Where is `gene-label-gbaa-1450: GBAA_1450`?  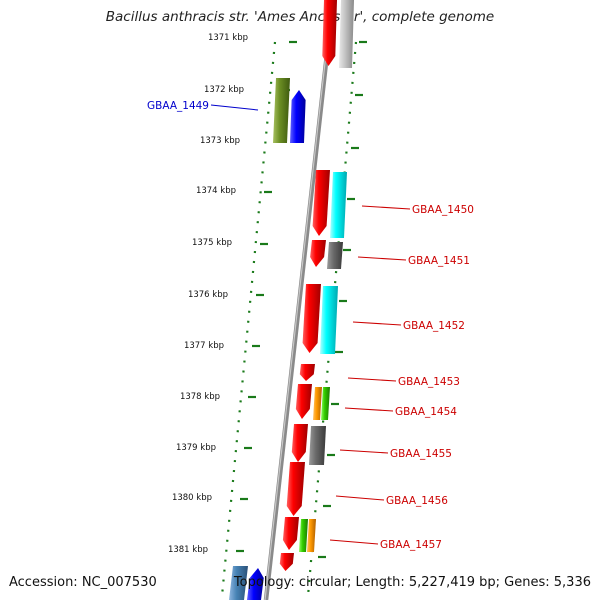
gene-label-gbaa-1450: GBAA_1450 is located at coordinates (443, 210).